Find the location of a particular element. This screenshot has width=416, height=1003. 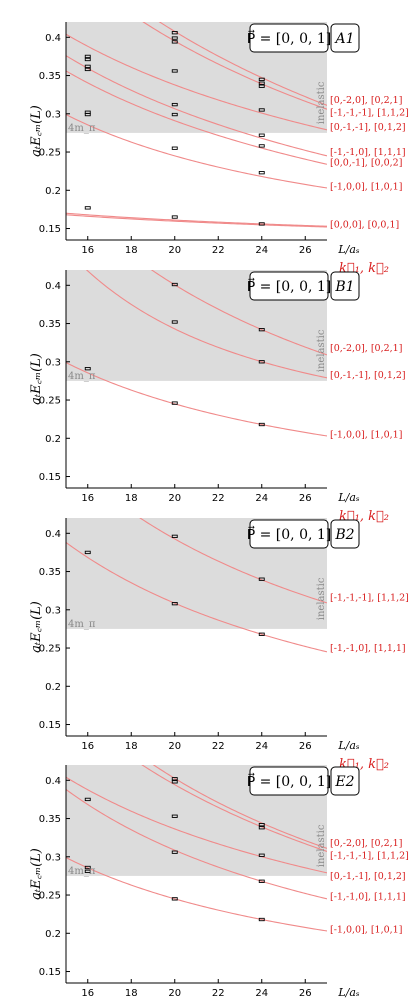

irrep-label: A1 is located at coordinates (343, 39).